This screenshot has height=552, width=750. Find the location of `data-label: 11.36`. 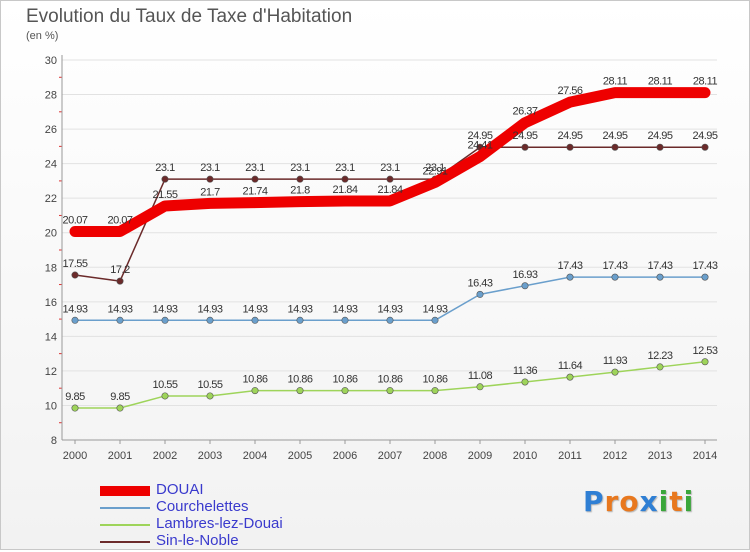

data-label: 11.36 is located at coordinates (525, 371).